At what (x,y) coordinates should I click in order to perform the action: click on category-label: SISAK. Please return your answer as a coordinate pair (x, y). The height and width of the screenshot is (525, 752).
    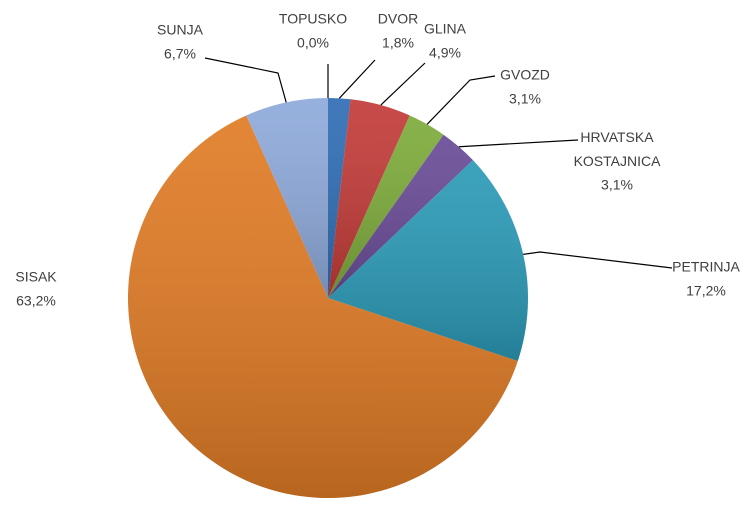
    Looking at the image, I should click on (36, 277).